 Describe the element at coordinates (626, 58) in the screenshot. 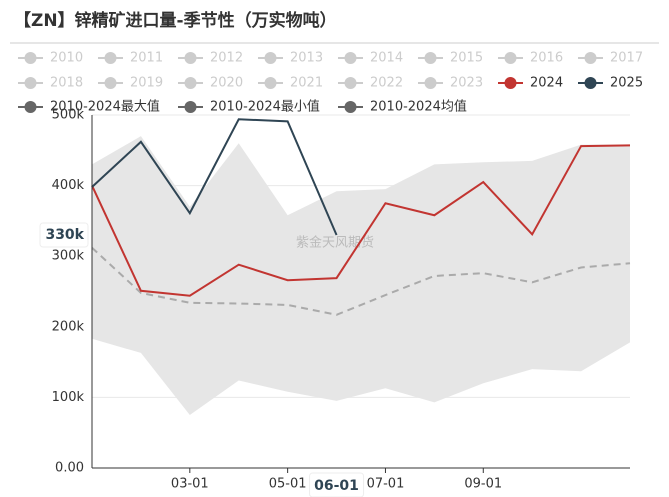

I see `legend-label: 2017` at that location.